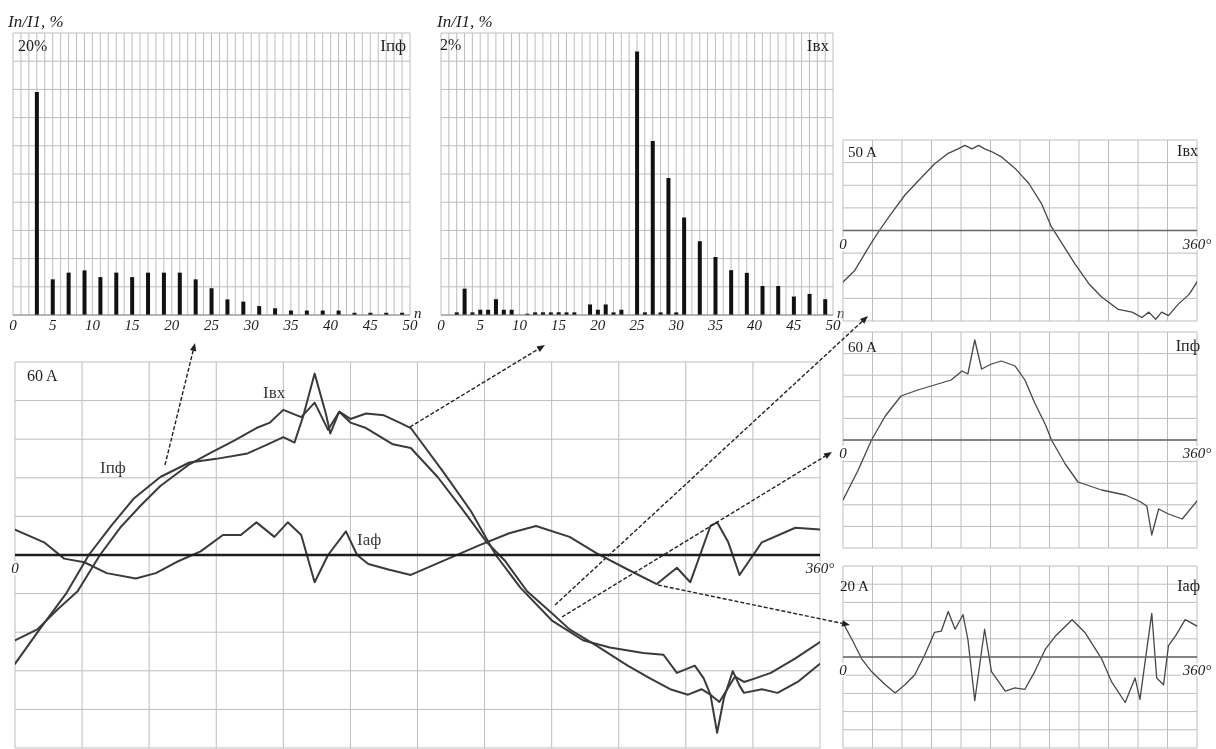 The image size is (1216, 749). What do you see at coordinates (369, 539) in the screenshot?
I see `series-label: Iаф` at bounding box center [369, 539].